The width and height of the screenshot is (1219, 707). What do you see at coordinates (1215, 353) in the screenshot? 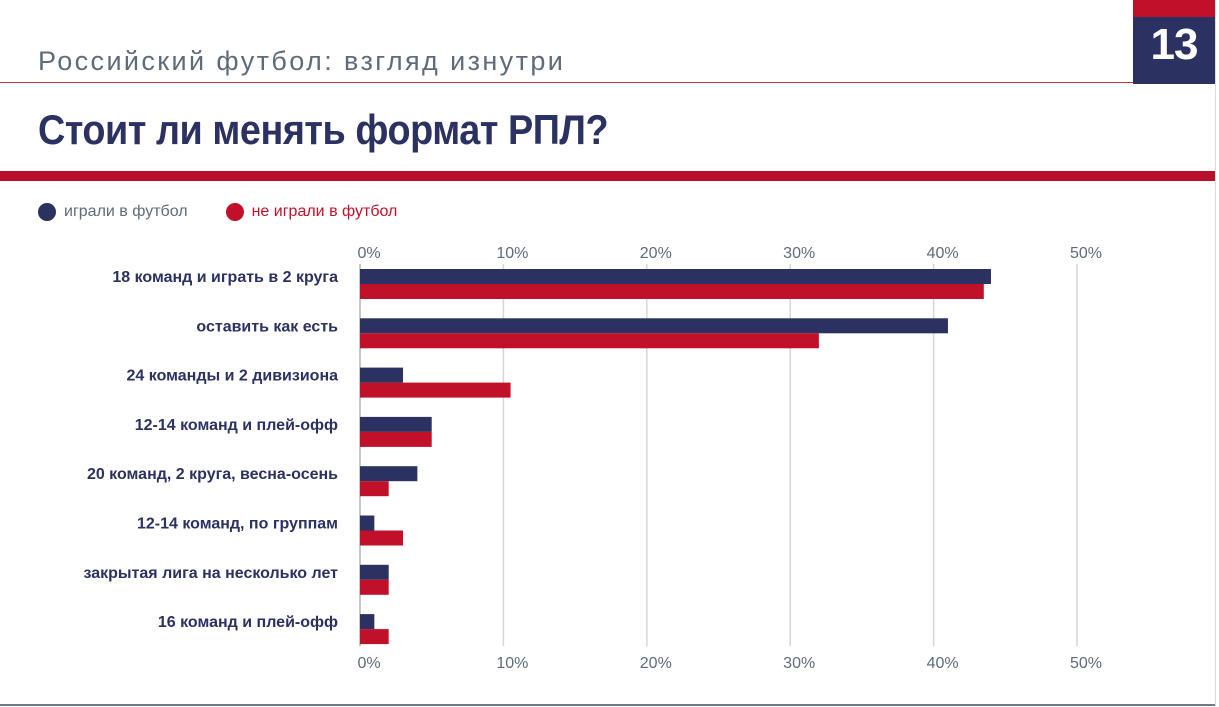
I see `slide-edge` at bounding box center [1215, 353].